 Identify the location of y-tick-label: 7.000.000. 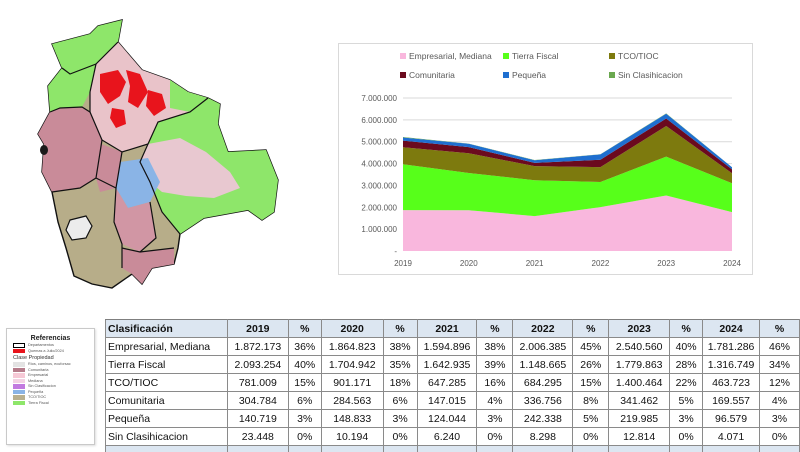
(379, 98).